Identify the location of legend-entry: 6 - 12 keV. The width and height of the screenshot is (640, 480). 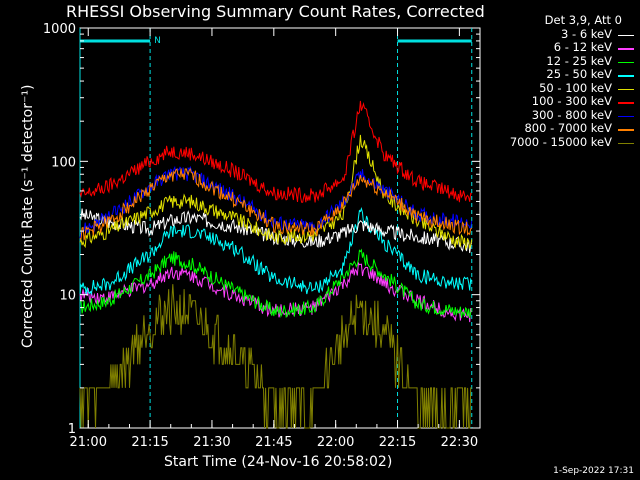
(561, 47).